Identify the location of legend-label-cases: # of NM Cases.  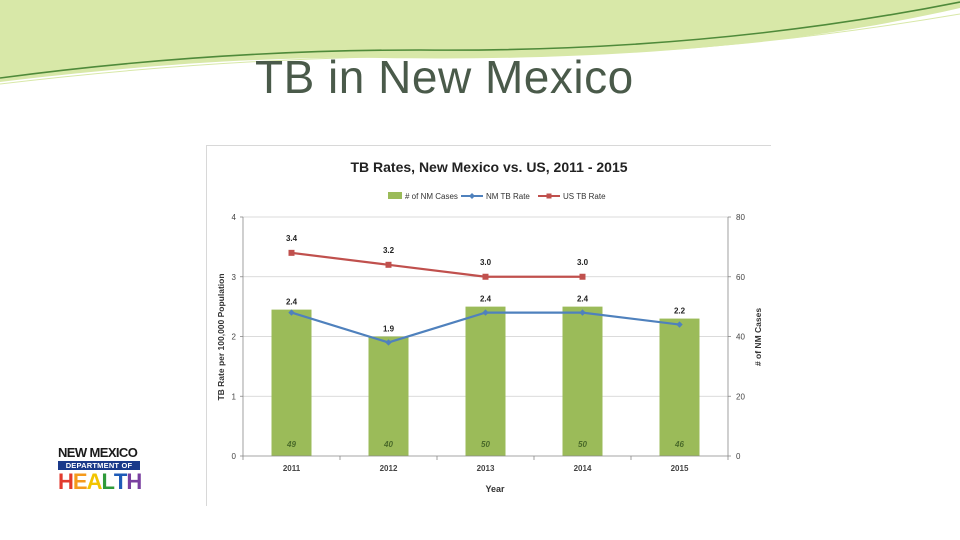
(431, 196).